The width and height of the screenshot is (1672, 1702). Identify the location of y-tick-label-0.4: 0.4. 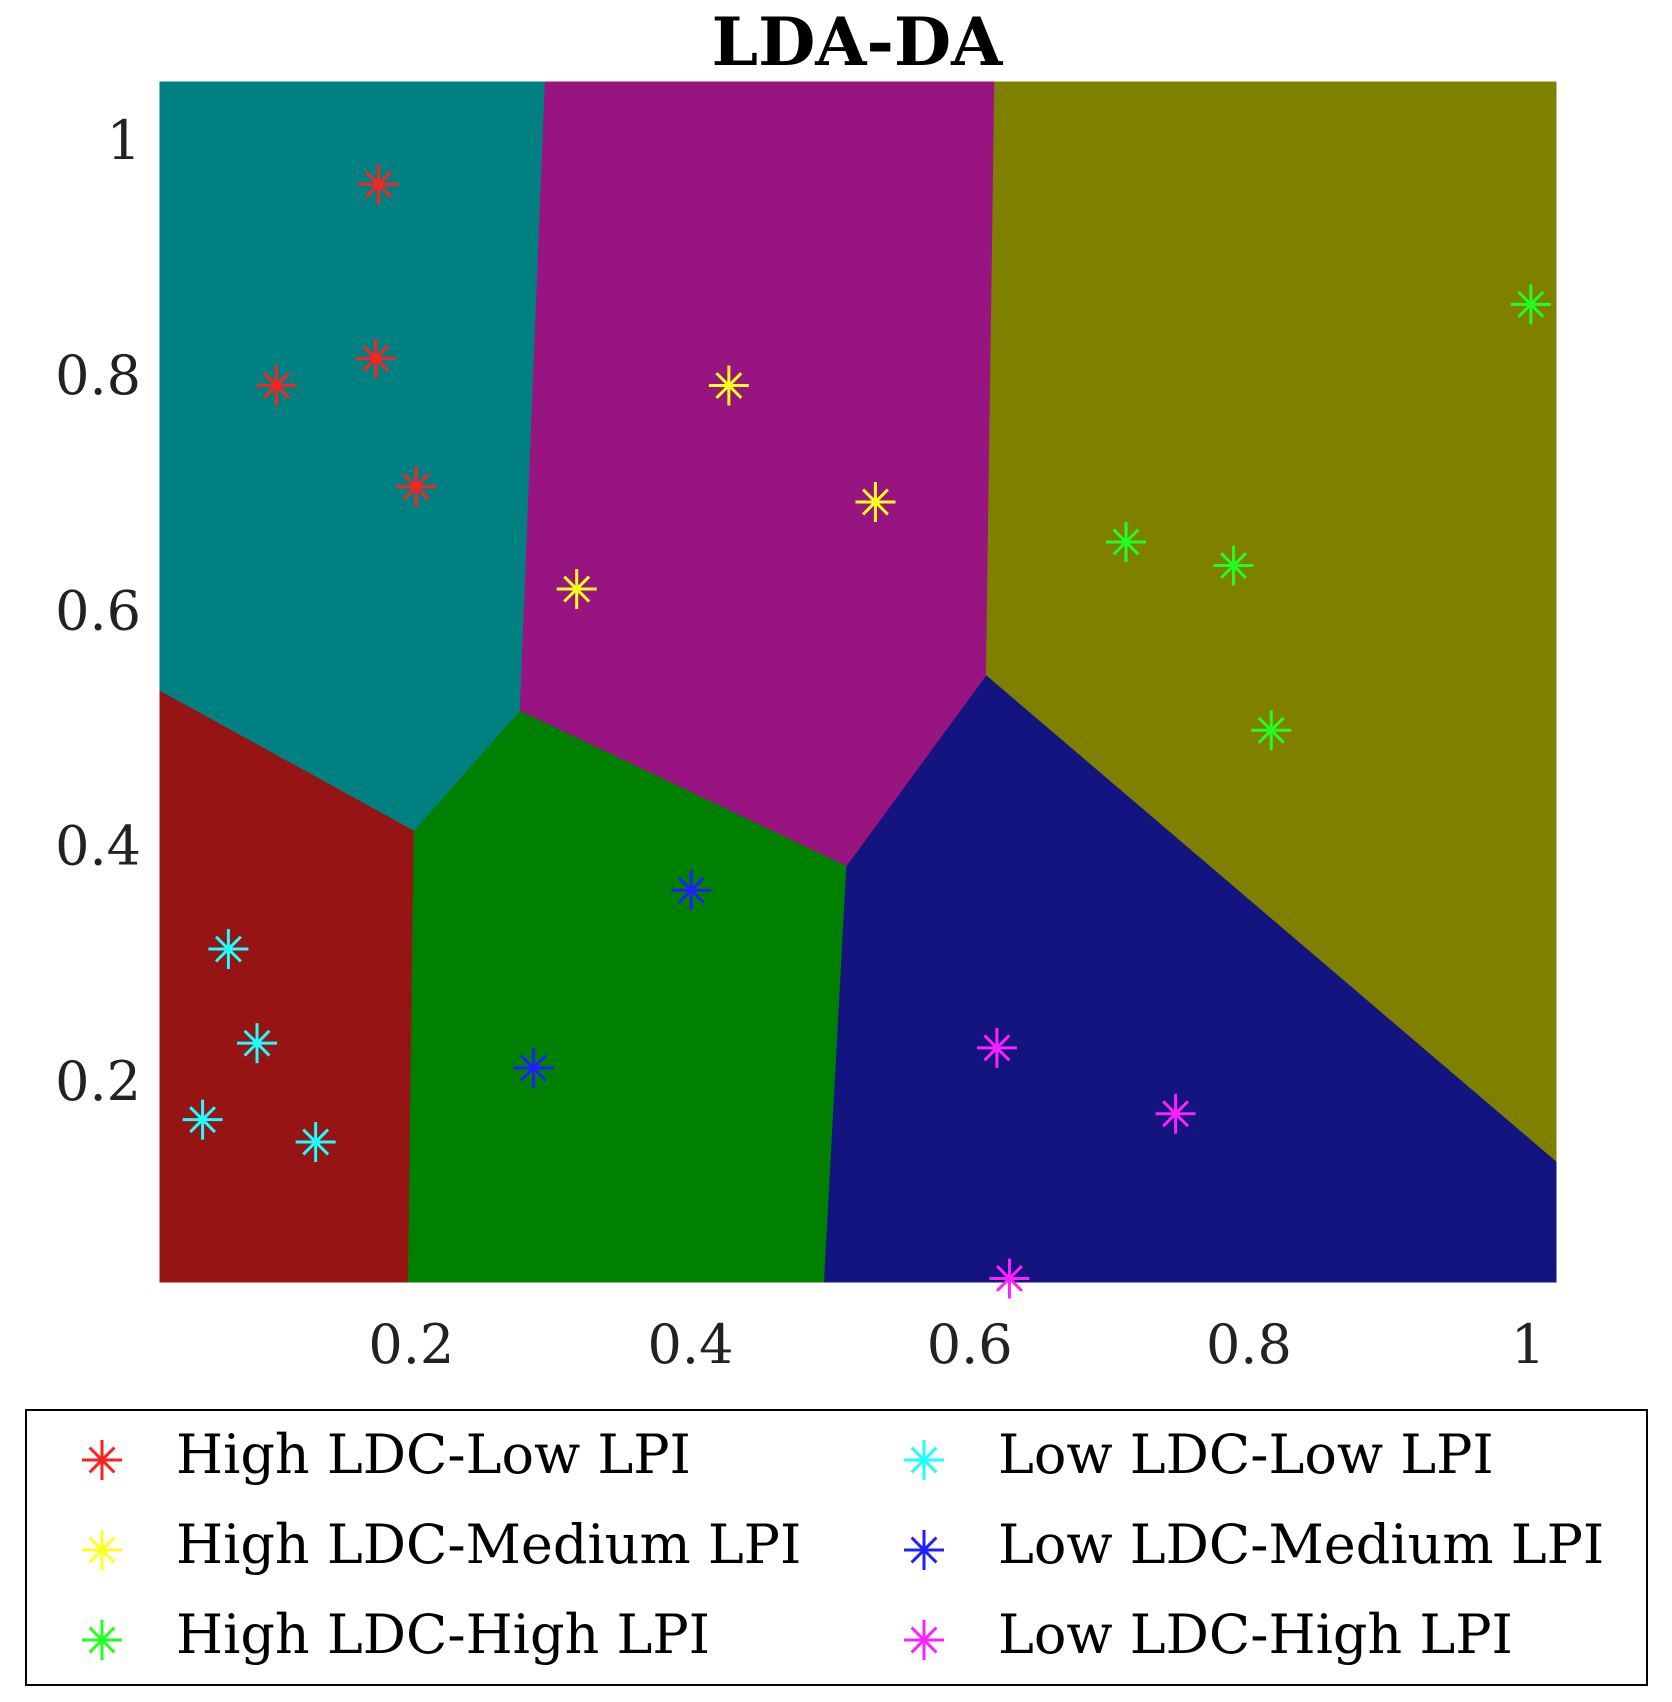
(98, 846).